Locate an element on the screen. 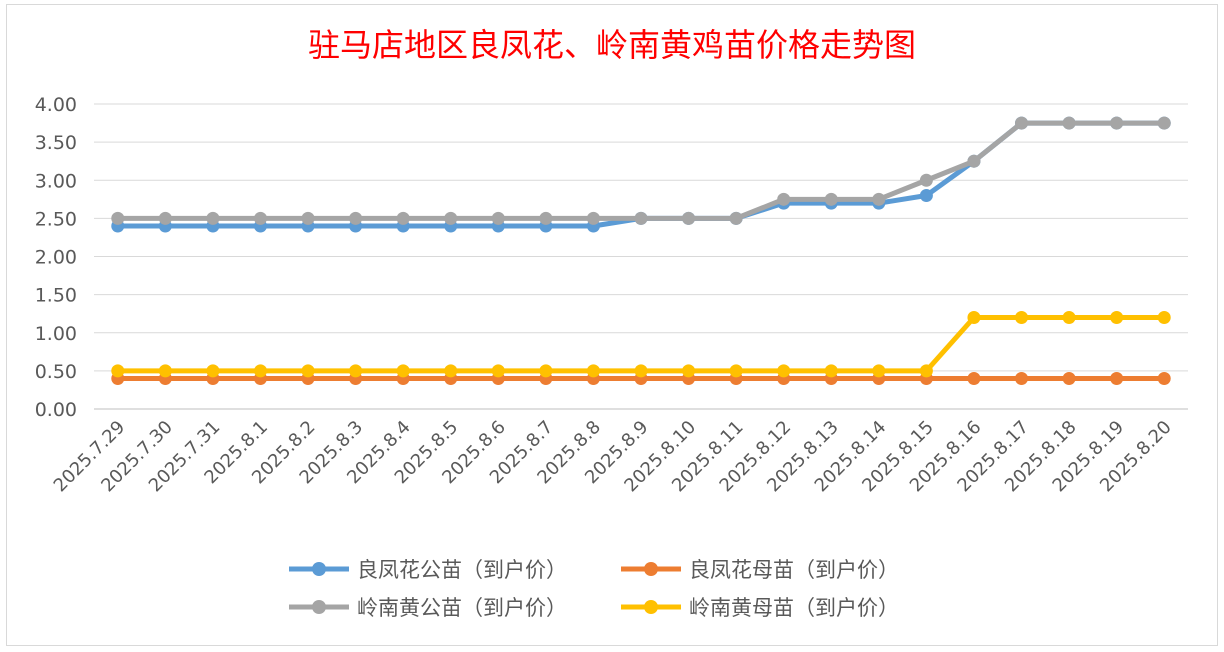  legend-item: 岭南黄公苗（到户价） is located at coordinates (428, 608).